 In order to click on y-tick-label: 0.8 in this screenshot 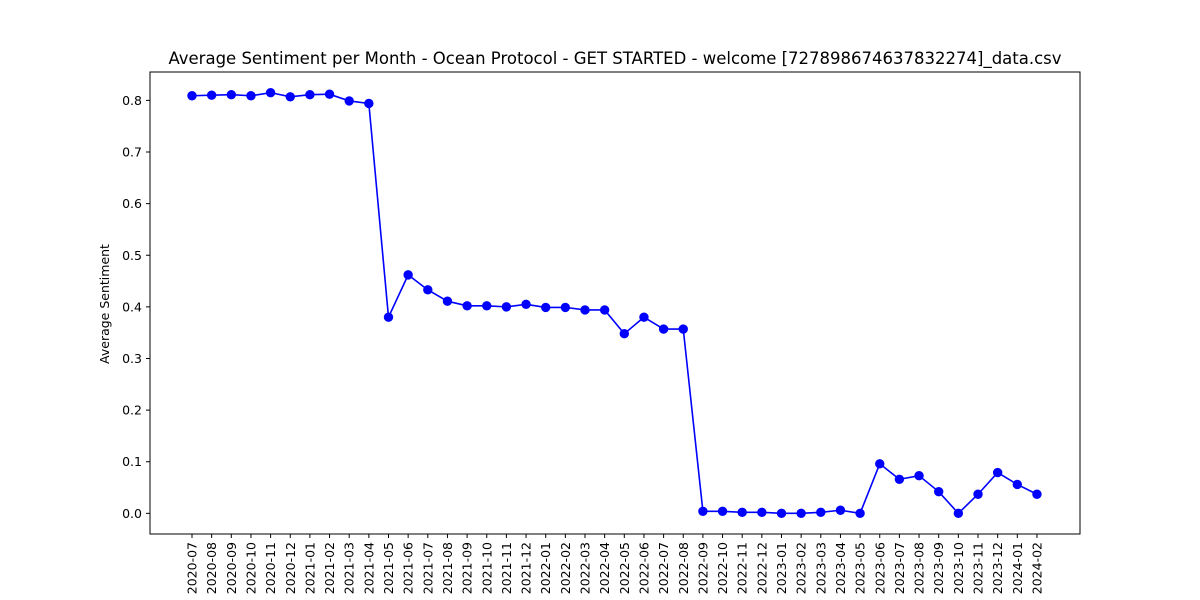, I will do `click(132, 100)`.